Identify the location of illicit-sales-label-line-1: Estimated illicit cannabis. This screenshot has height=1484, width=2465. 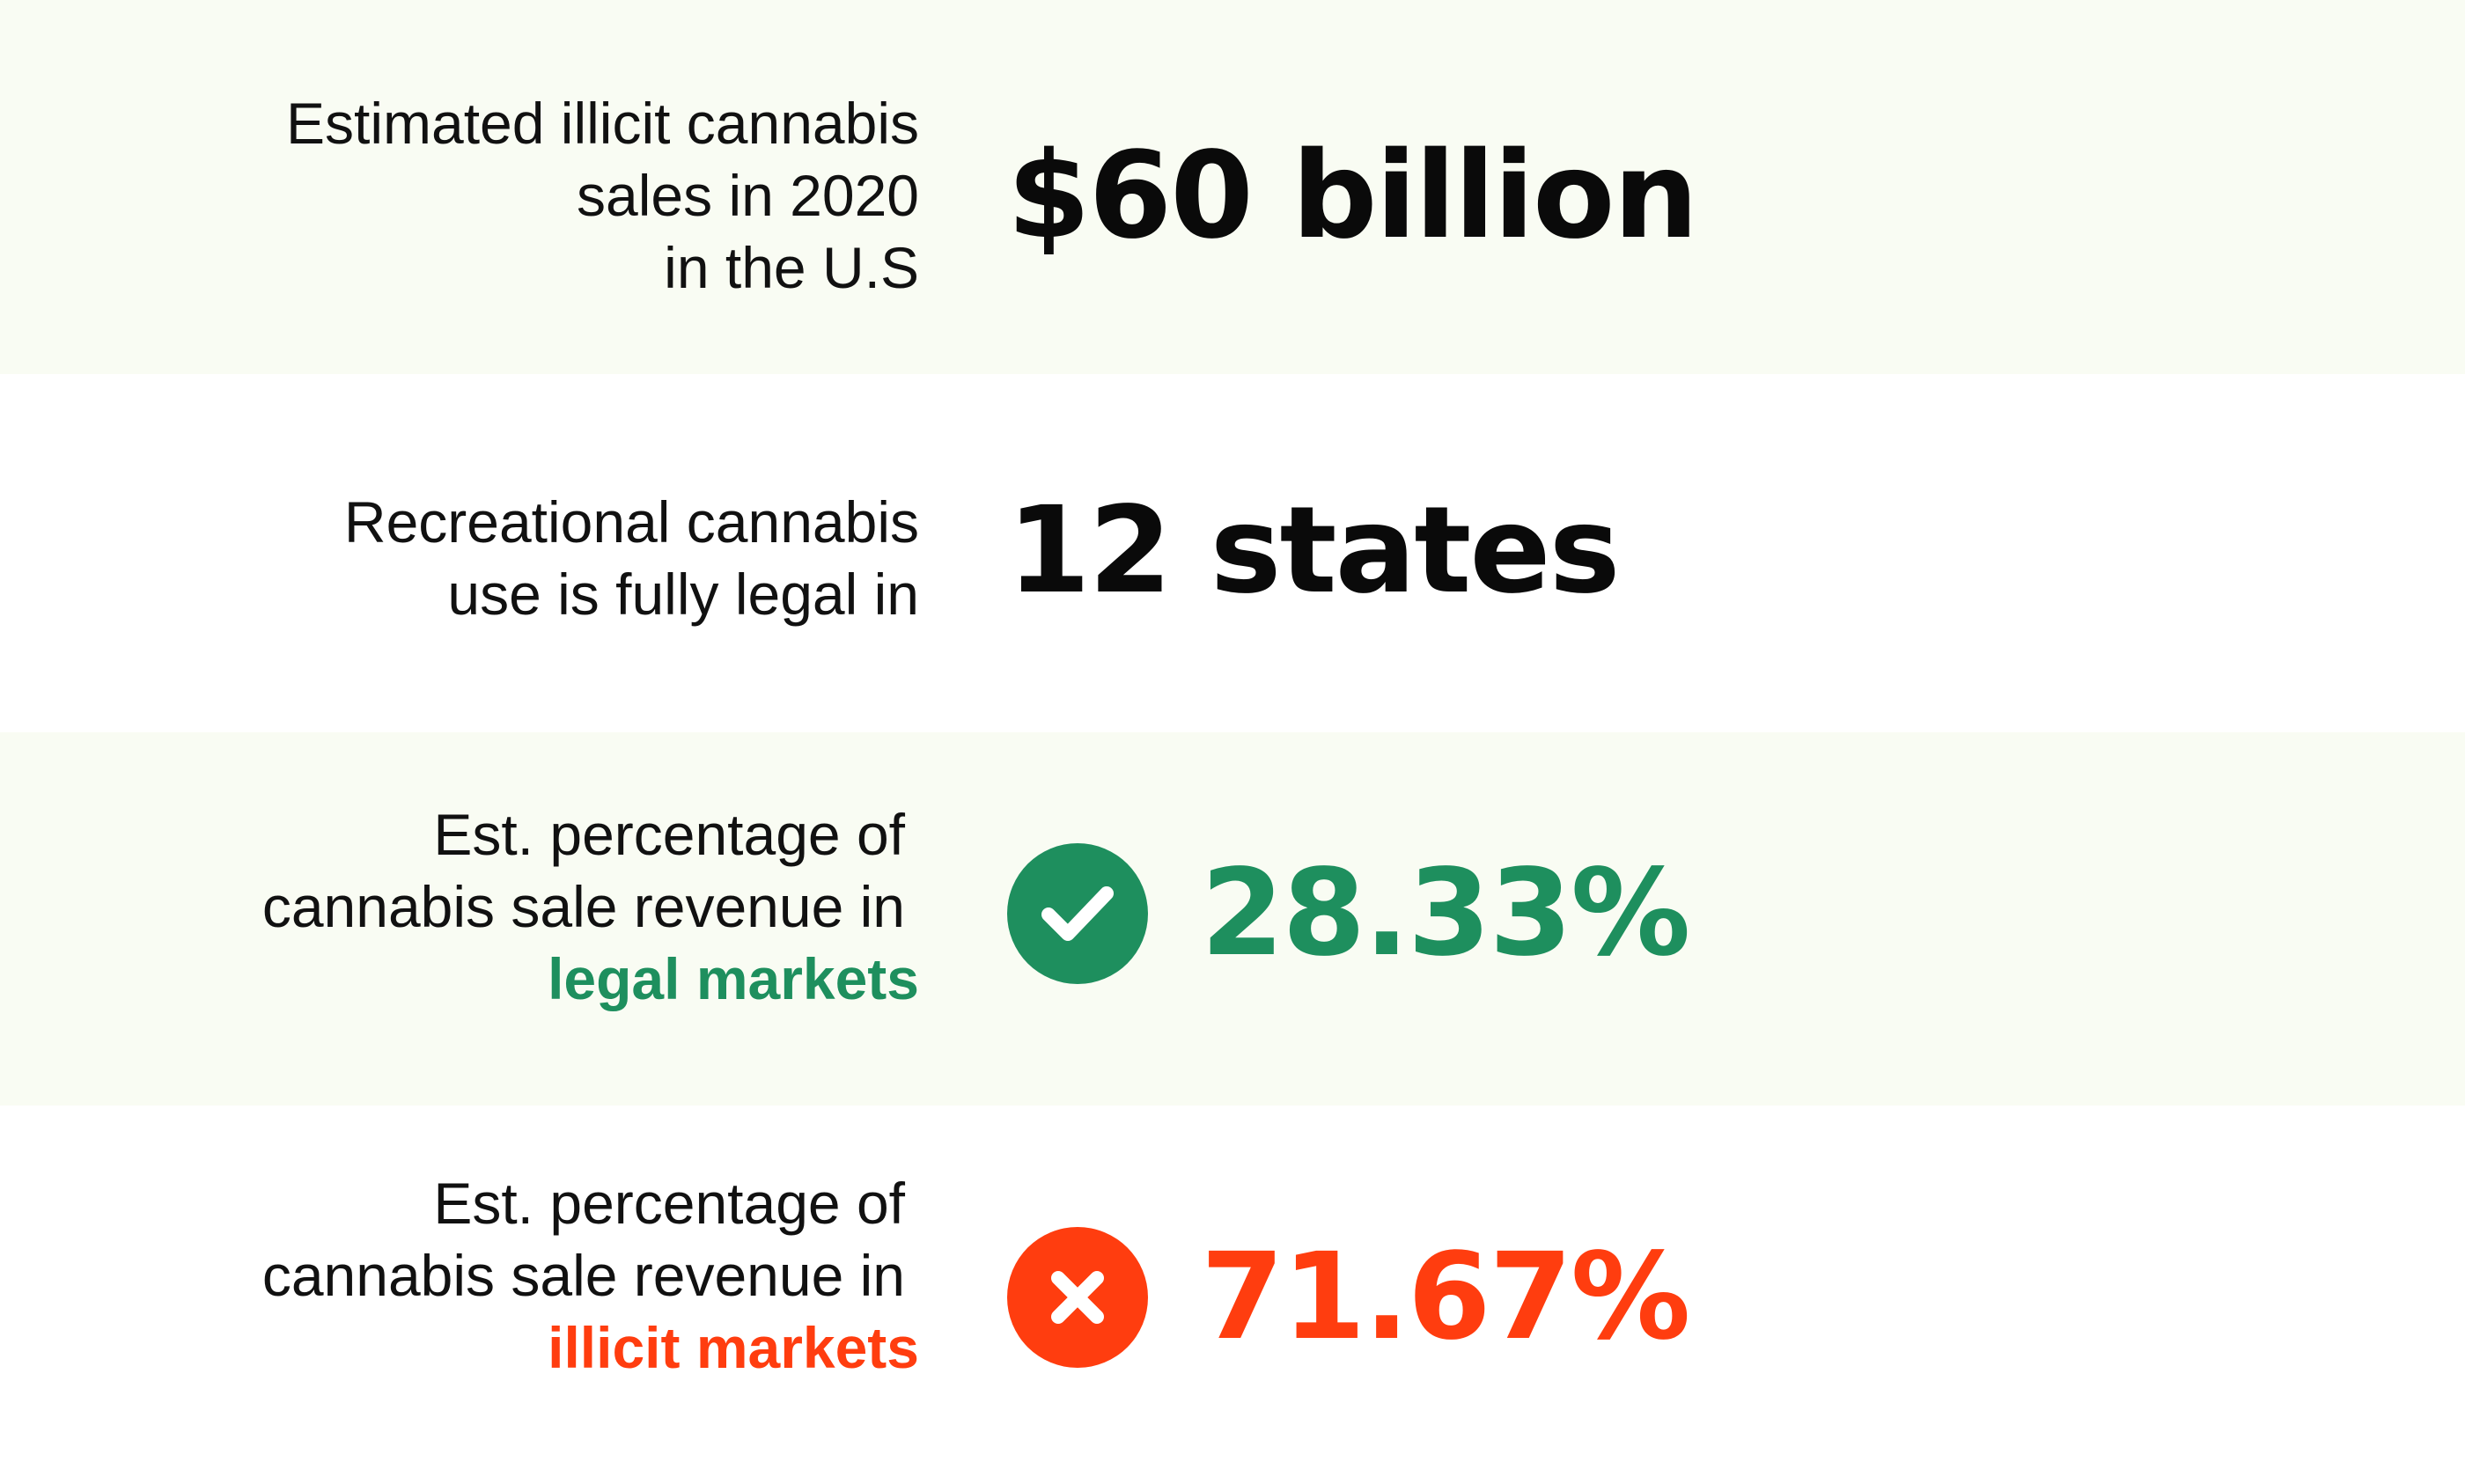
(602, 124).